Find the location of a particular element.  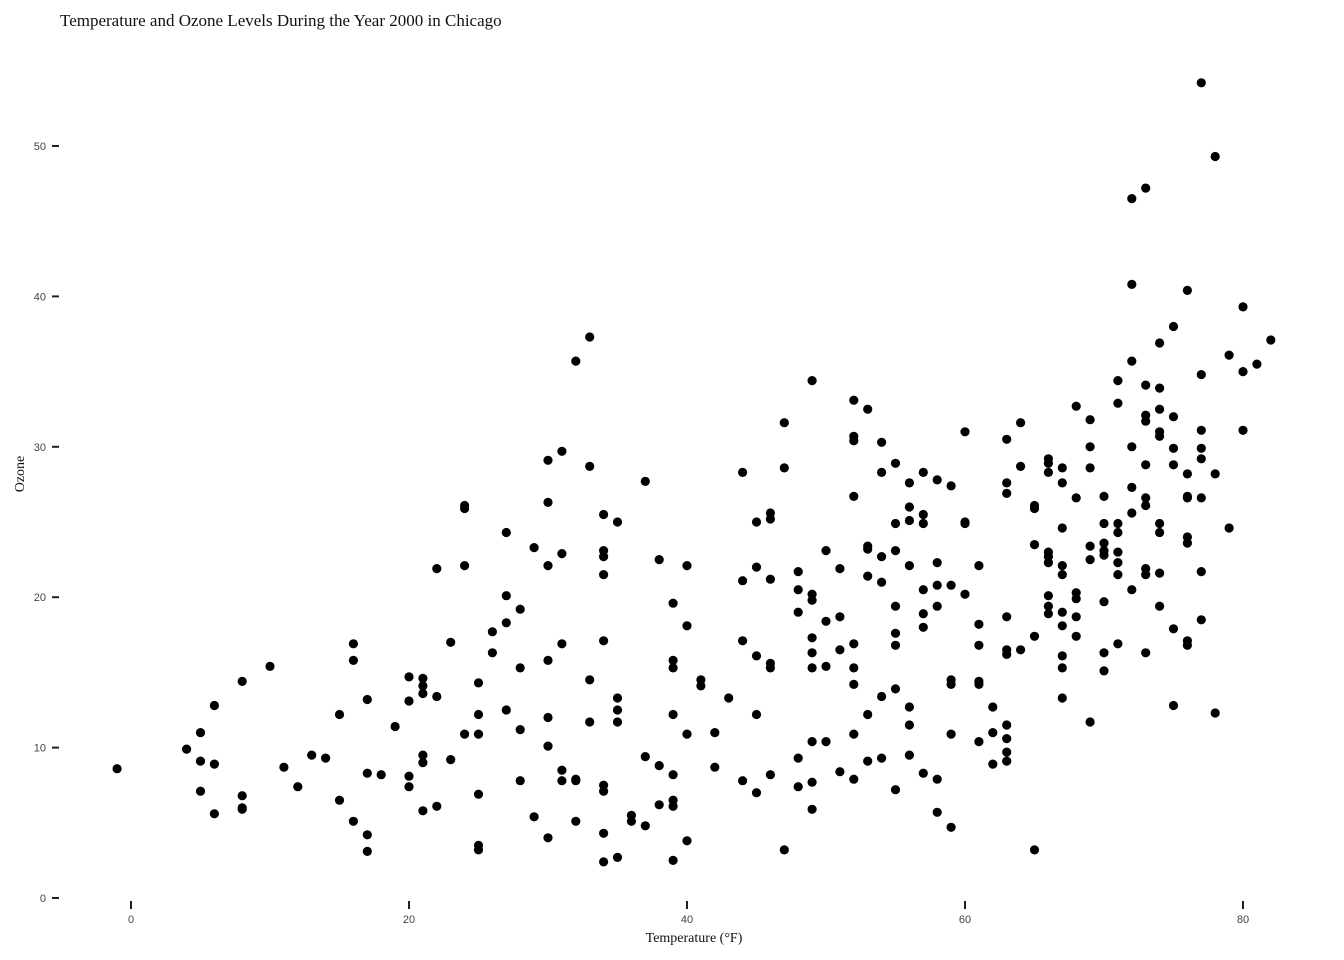

y-tick-label: 30 is located at coordinates (40, 448).